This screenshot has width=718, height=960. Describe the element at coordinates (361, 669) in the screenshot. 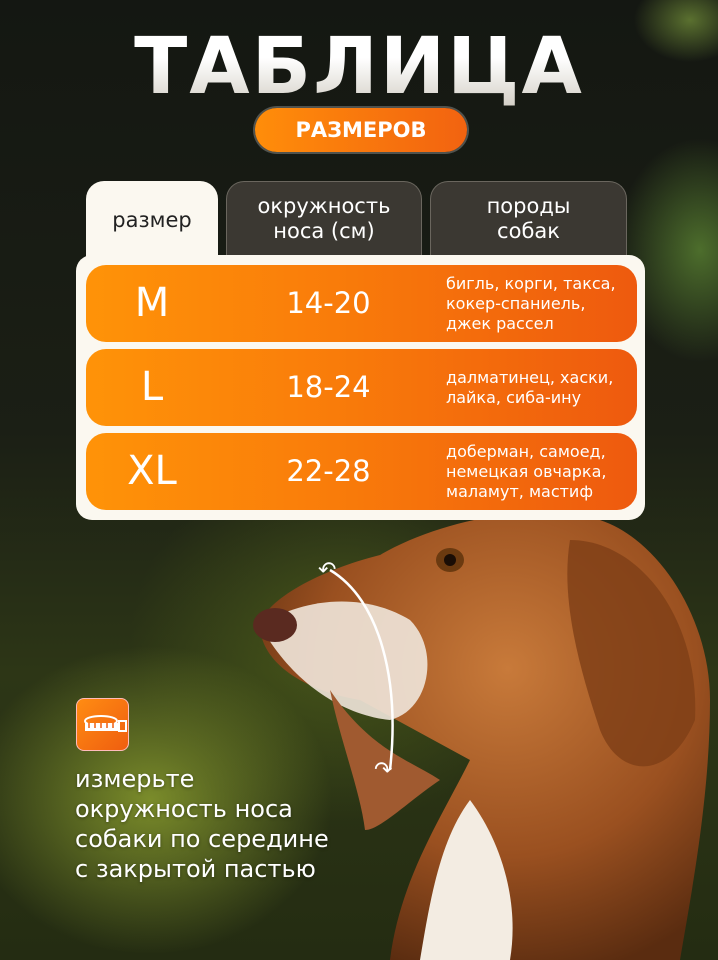

I see `measure-curve` at that location.